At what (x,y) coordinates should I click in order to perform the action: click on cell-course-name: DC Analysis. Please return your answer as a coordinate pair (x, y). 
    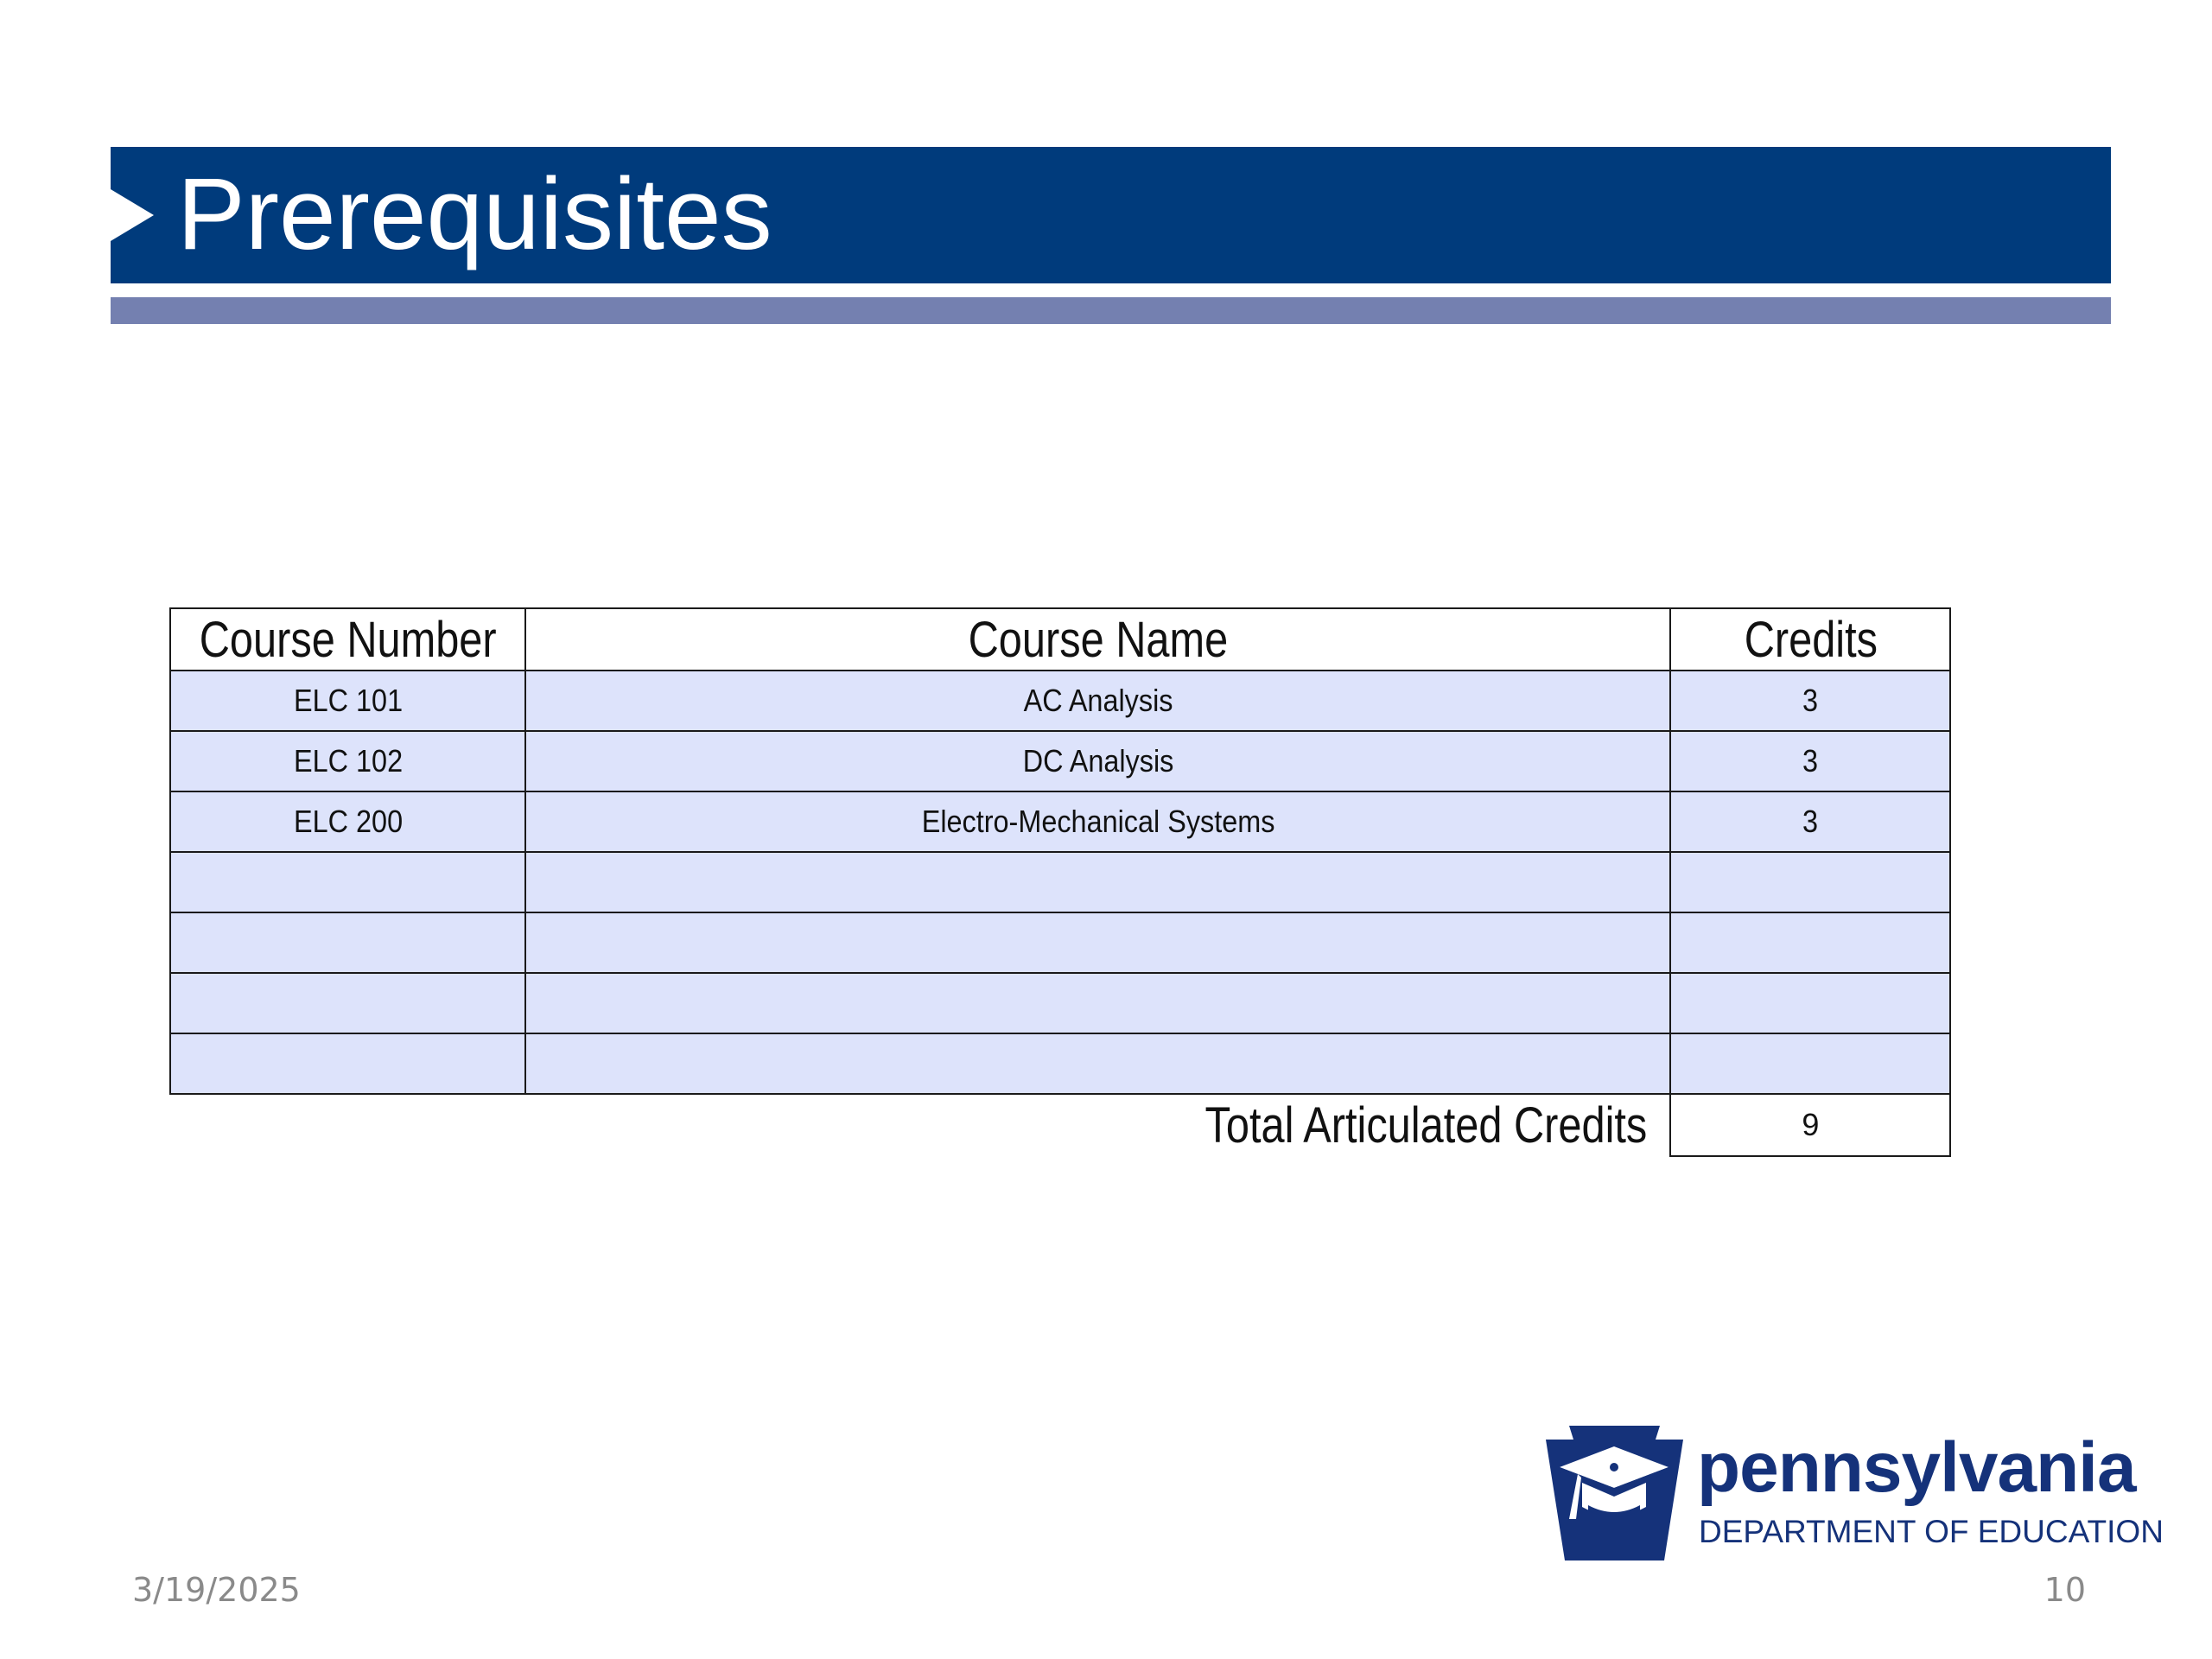
    Looking at the image, I should click on (1098, 761).